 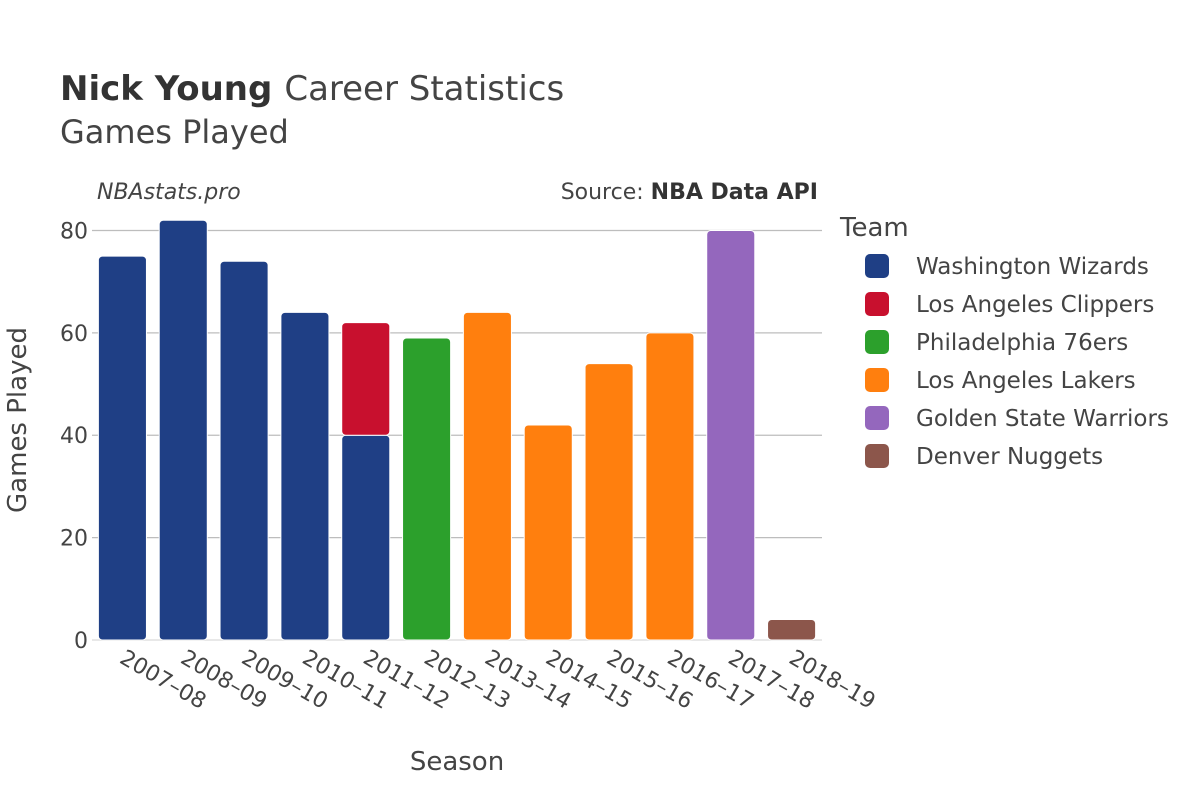 I want to click on source-label: Source: NBA Data API, so click(x=689, y=192).